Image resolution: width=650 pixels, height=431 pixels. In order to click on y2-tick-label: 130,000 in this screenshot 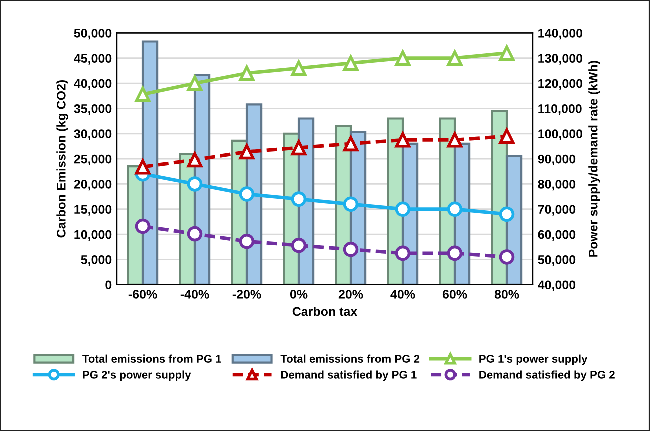, I will do `click(560, 59)`.